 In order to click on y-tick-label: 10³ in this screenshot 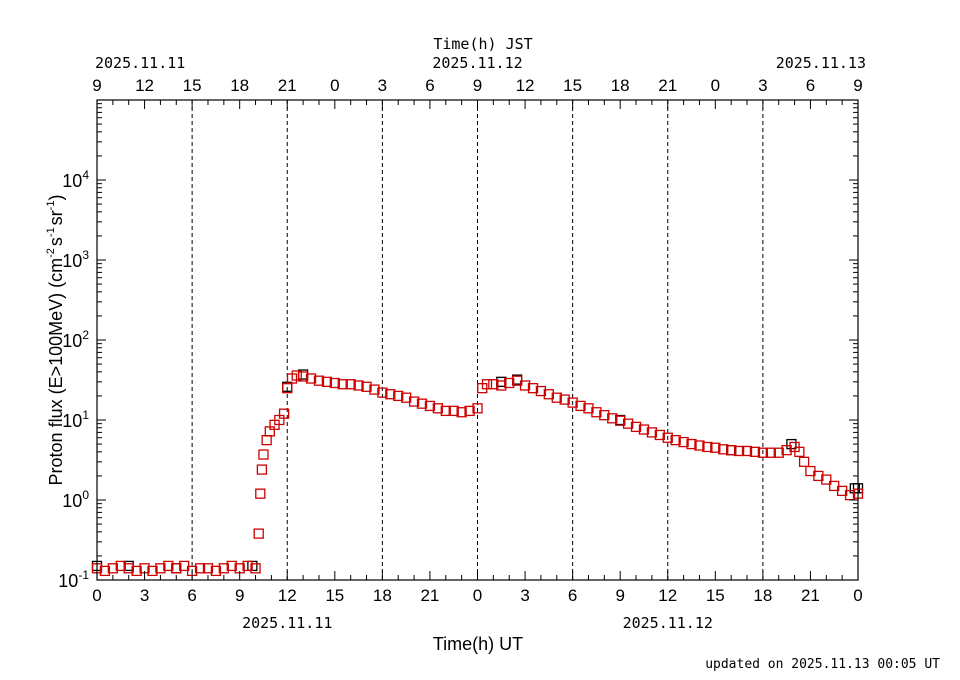, I will do `click(75, 259)`.